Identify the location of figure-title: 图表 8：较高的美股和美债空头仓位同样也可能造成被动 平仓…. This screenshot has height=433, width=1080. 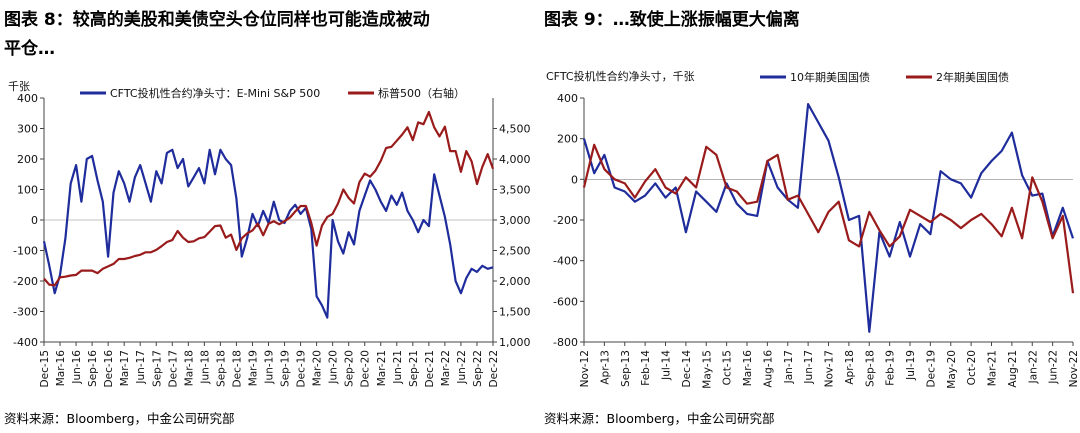
(268, 35).